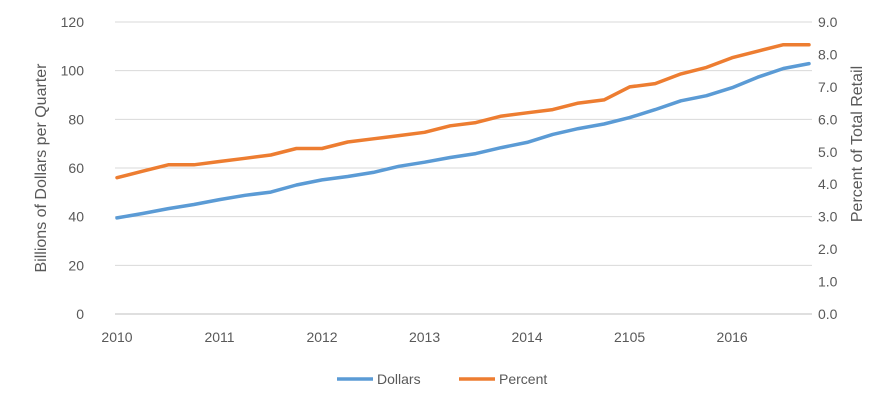 This screenshot has height=408, width=891. I want to click on left-tick-label: 100, so click(73, 71).